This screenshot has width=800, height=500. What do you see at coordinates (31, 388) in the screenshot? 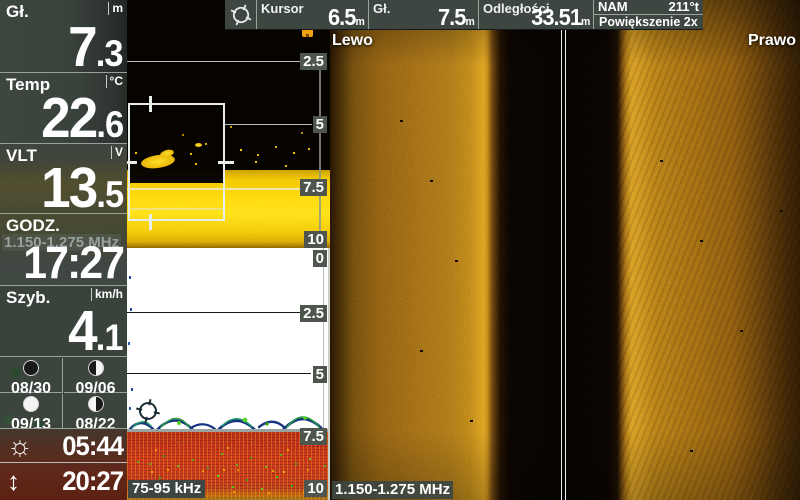
I see `moon-date: 08/30` at bounding box center [31, 388].